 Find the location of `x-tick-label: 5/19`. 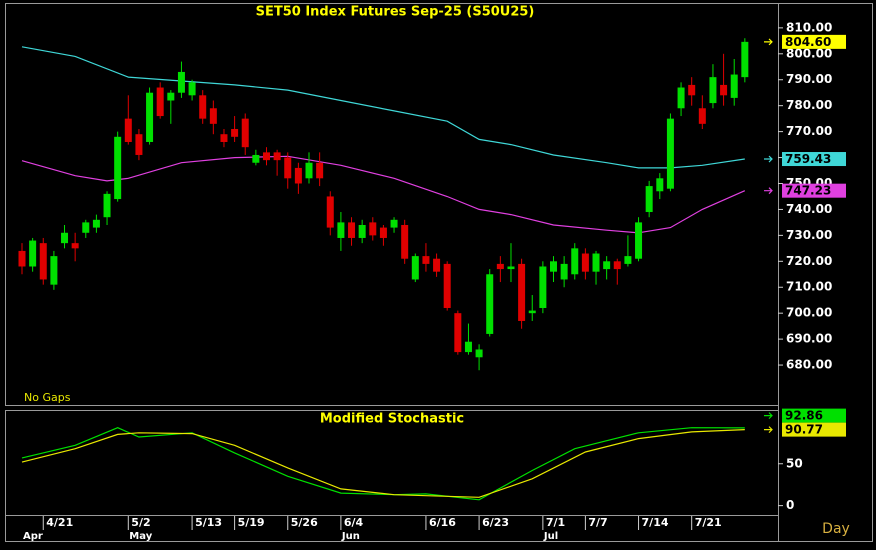

x-tick-label: 5/19 is located at coordinates (251, 522).